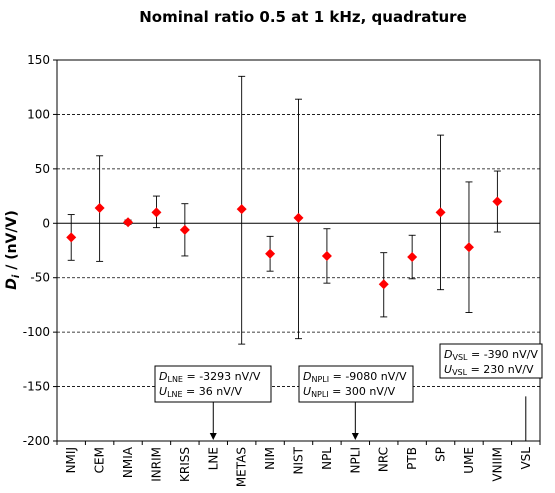  I want to click on x-tick-label: NMIA, so click(128, 462).